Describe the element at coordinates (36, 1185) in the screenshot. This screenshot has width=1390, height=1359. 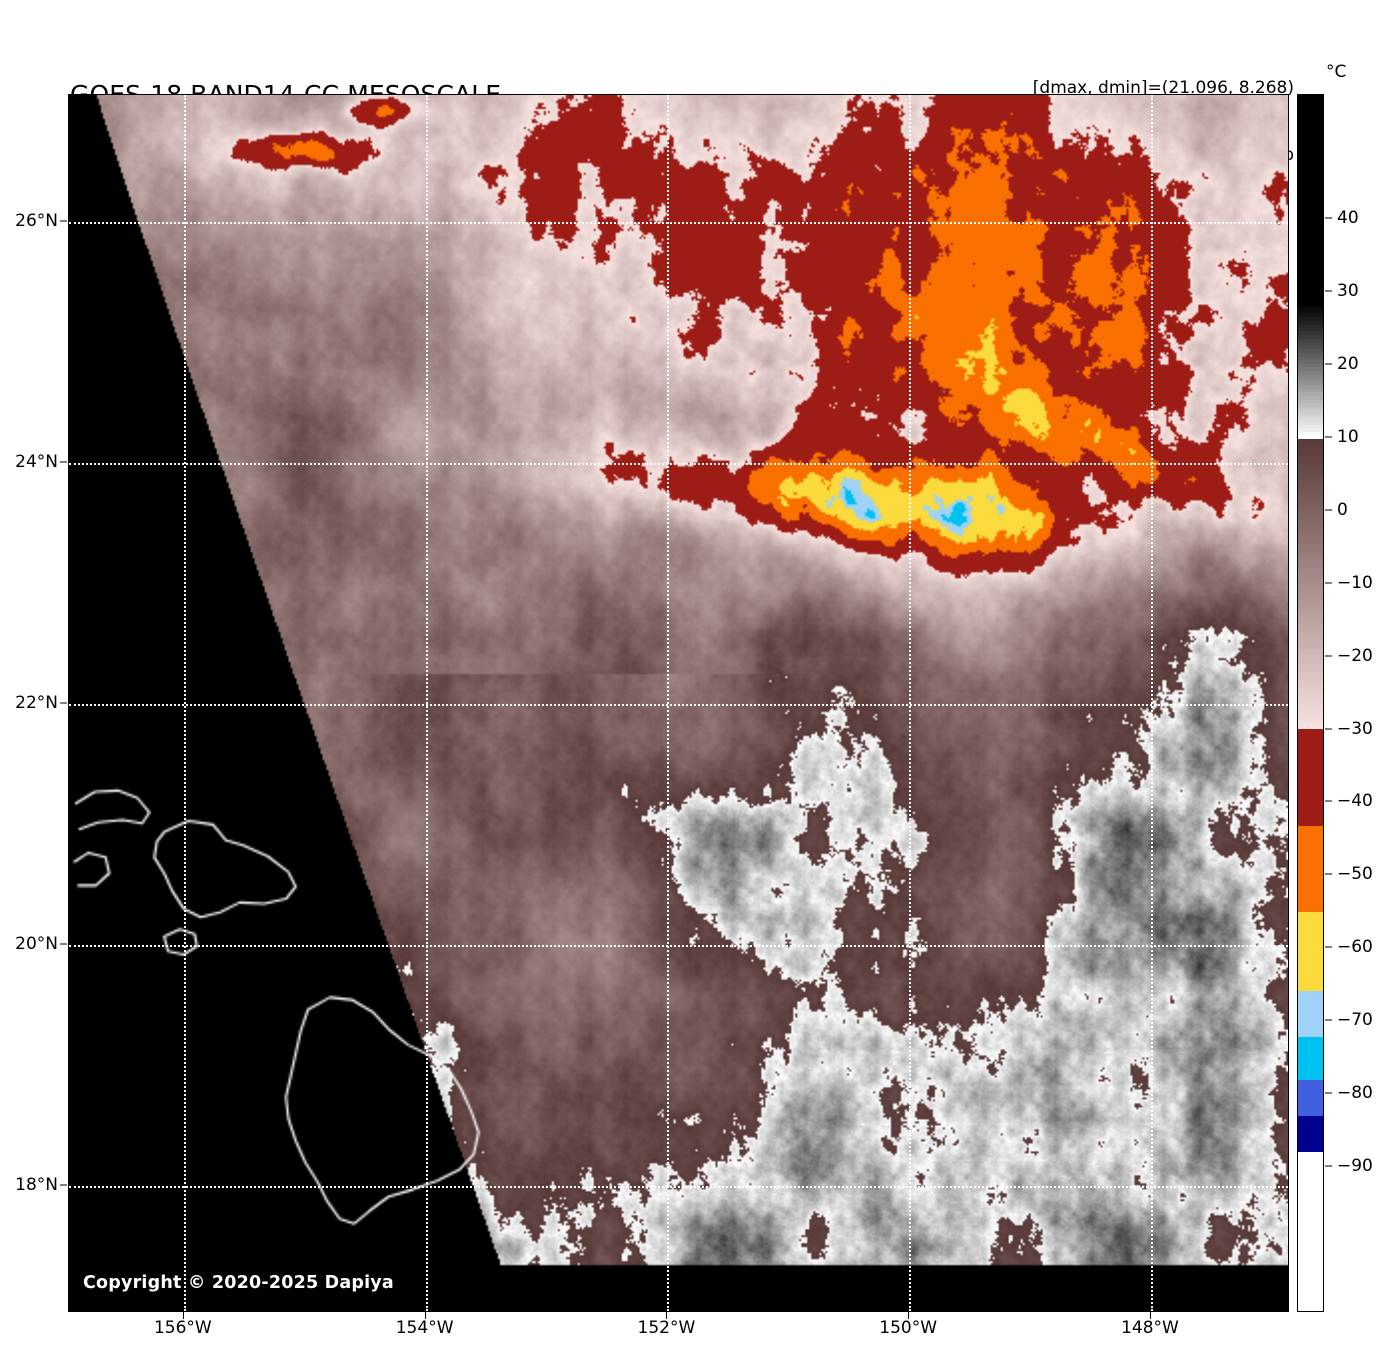
I see `y-axis-tick-label: 18°N` at that location.